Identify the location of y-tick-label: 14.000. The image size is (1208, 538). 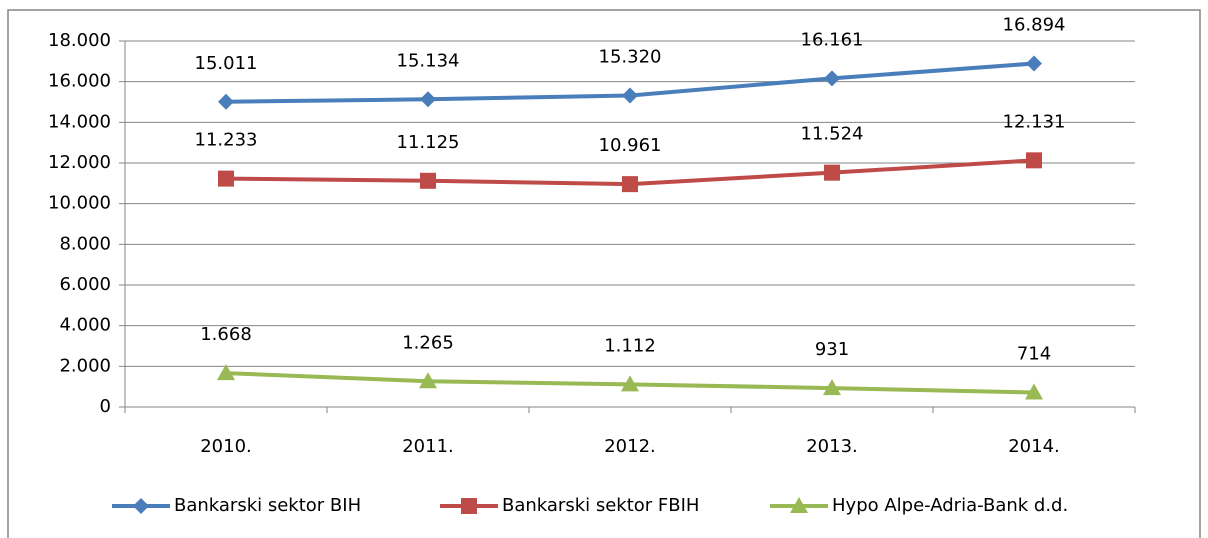
(79, 121).